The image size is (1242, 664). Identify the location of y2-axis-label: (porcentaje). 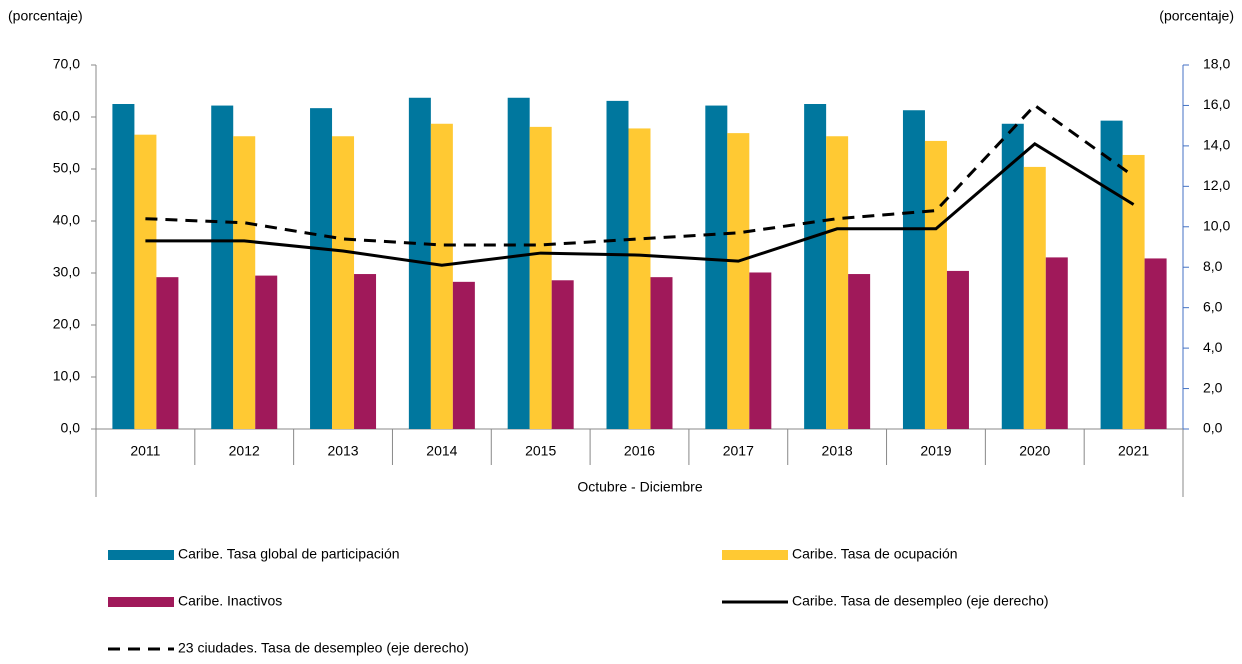
(1196, 16).